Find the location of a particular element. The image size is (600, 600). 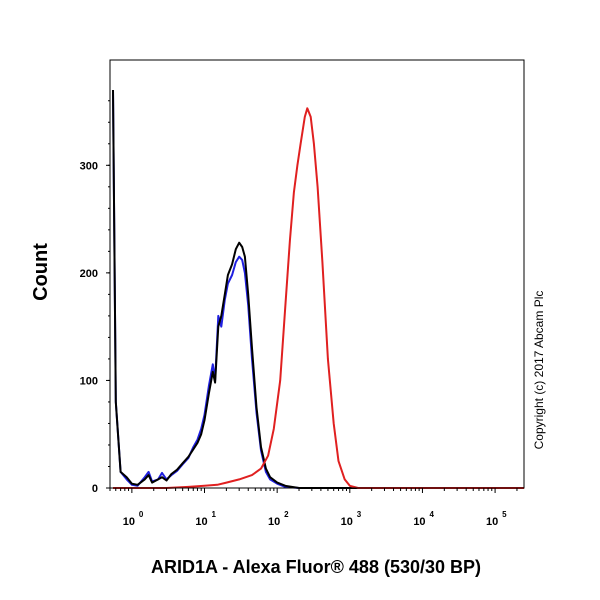

x-tick-exponent: 4 is located at coordinates (431, 514).